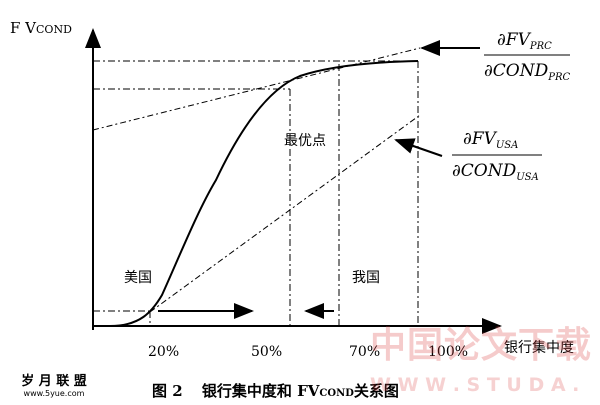  What do you see at coordinates (163, 352) in the screenshot?
I see `x-tick-20: 20%` at bounding box center [163, 352].